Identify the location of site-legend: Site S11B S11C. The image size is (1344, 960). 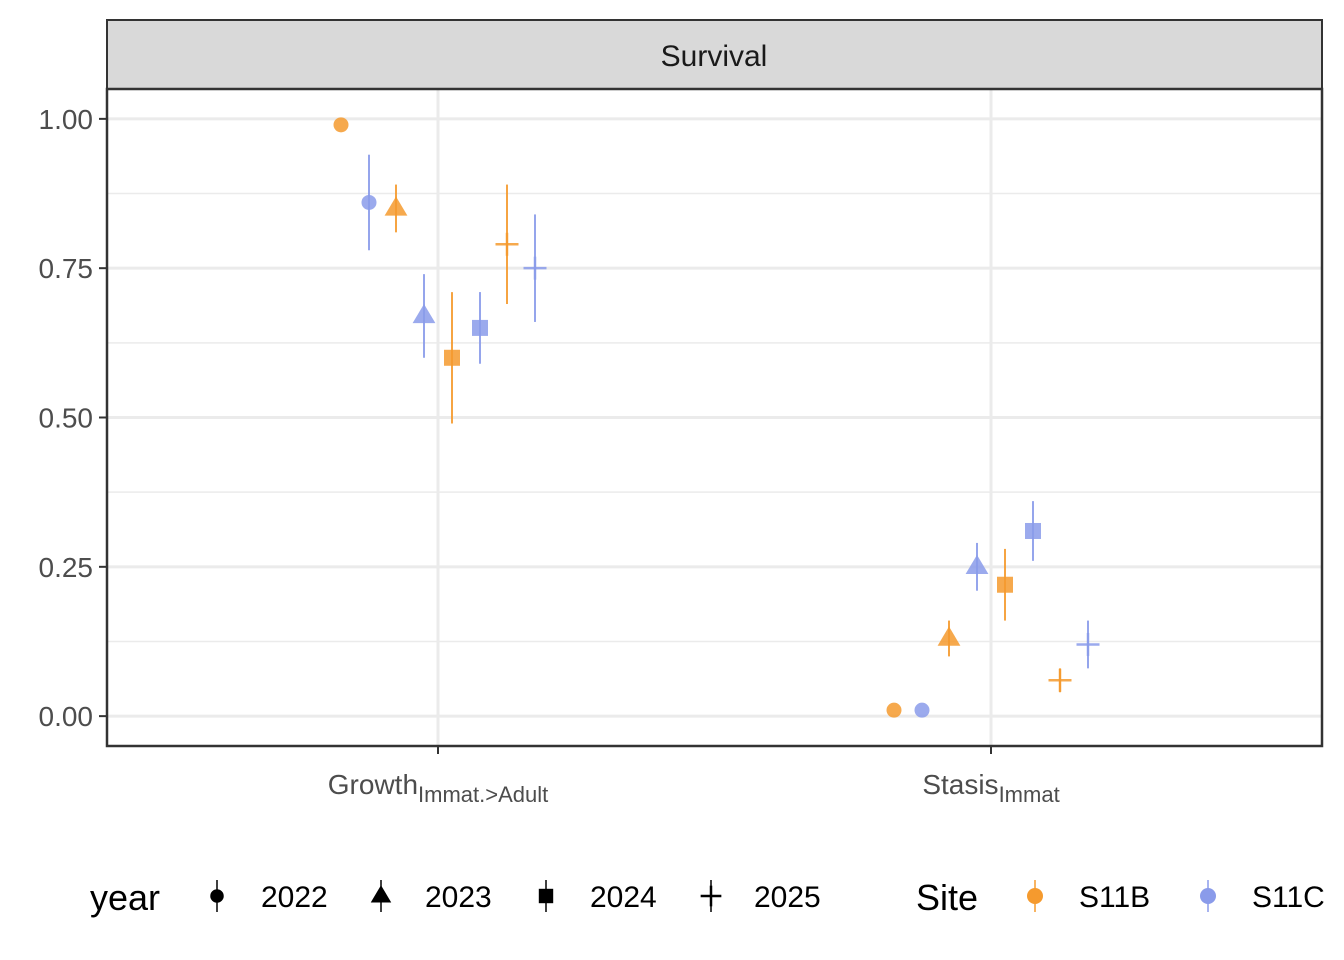
(1120, 897).